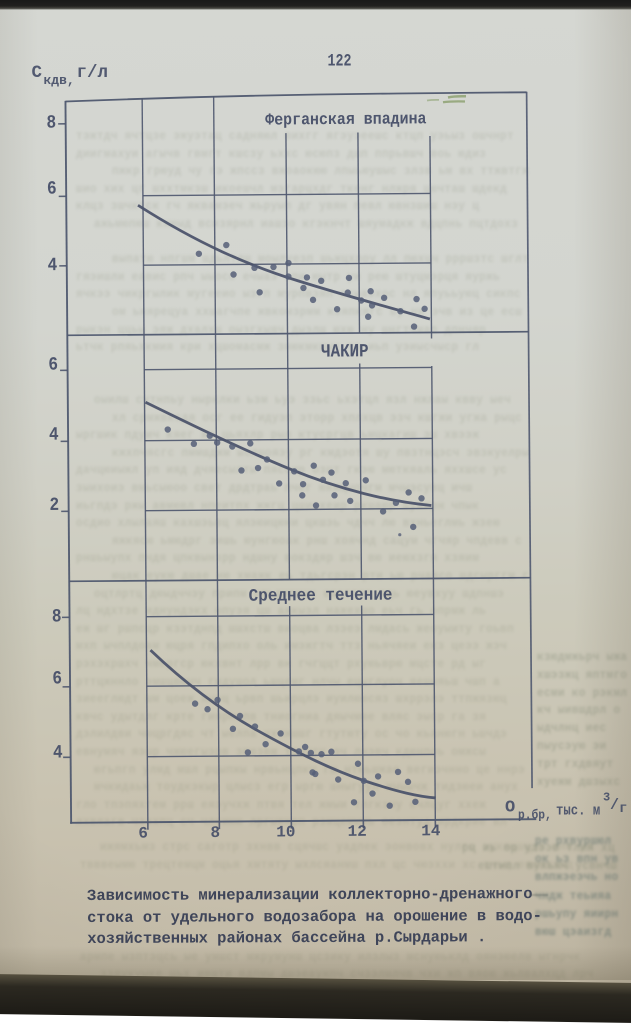  Describe the element at coordinates (623, 809) in the screenshot. I see `svg-text: г` at that location.